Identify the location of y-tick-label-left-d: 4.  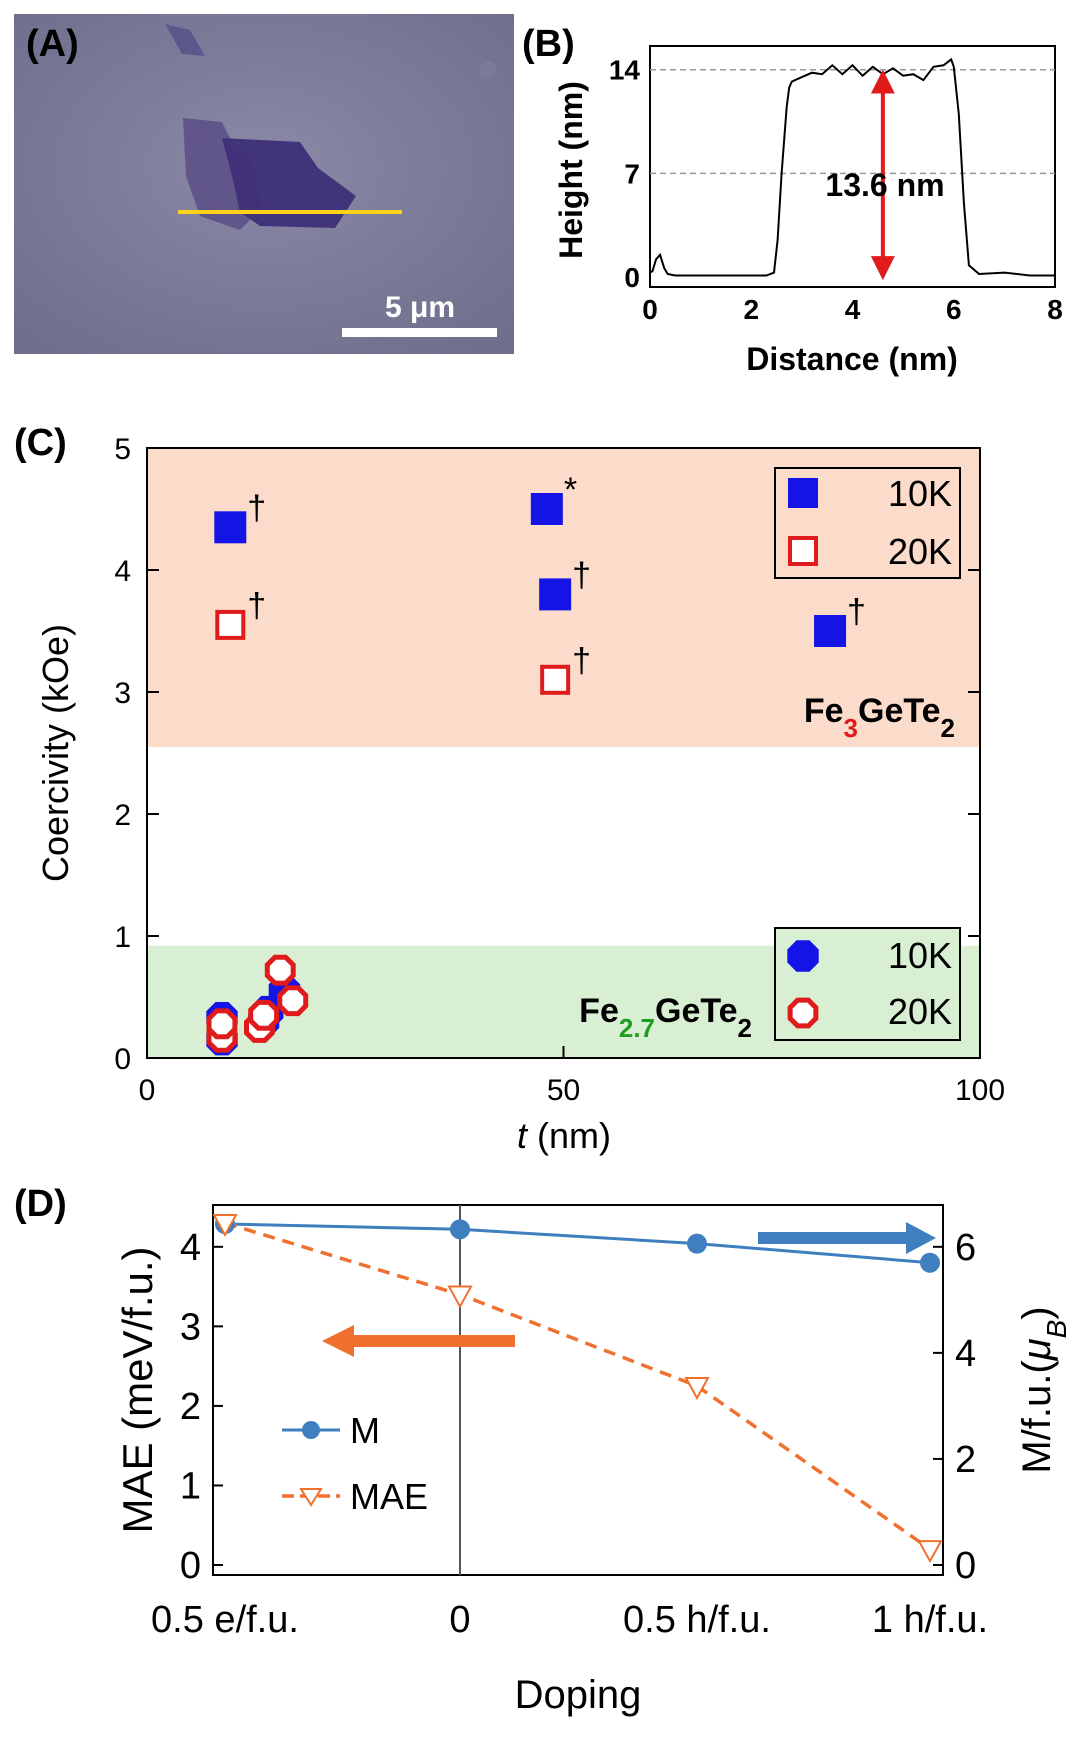
(190, 1248).